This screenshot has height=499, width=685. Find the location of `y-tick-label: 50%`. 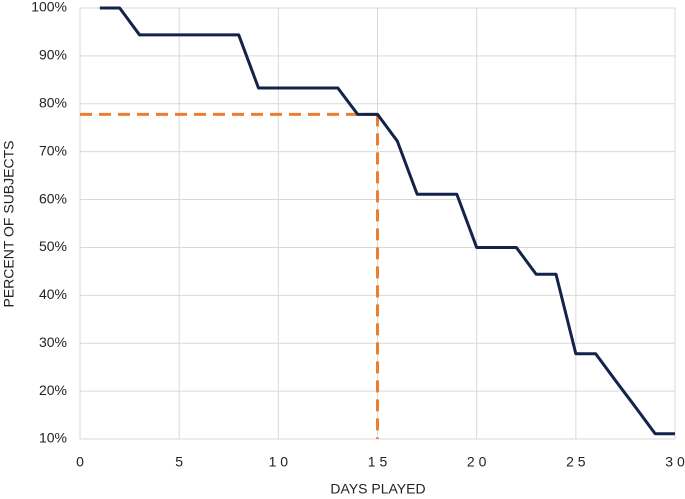

y-tick-label: 50% is located at coordinates (53, 246).